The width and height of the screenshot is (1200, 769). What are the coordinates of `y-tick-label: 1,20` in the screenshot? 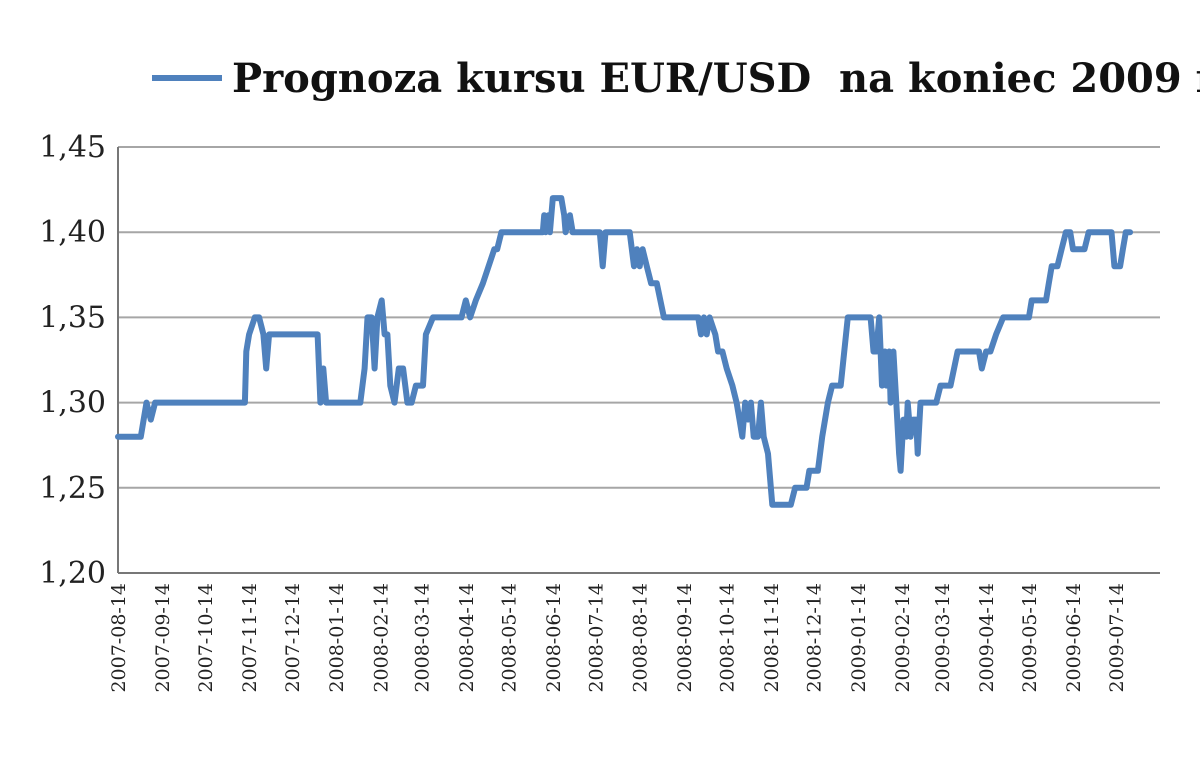 It's located at (72, 573).